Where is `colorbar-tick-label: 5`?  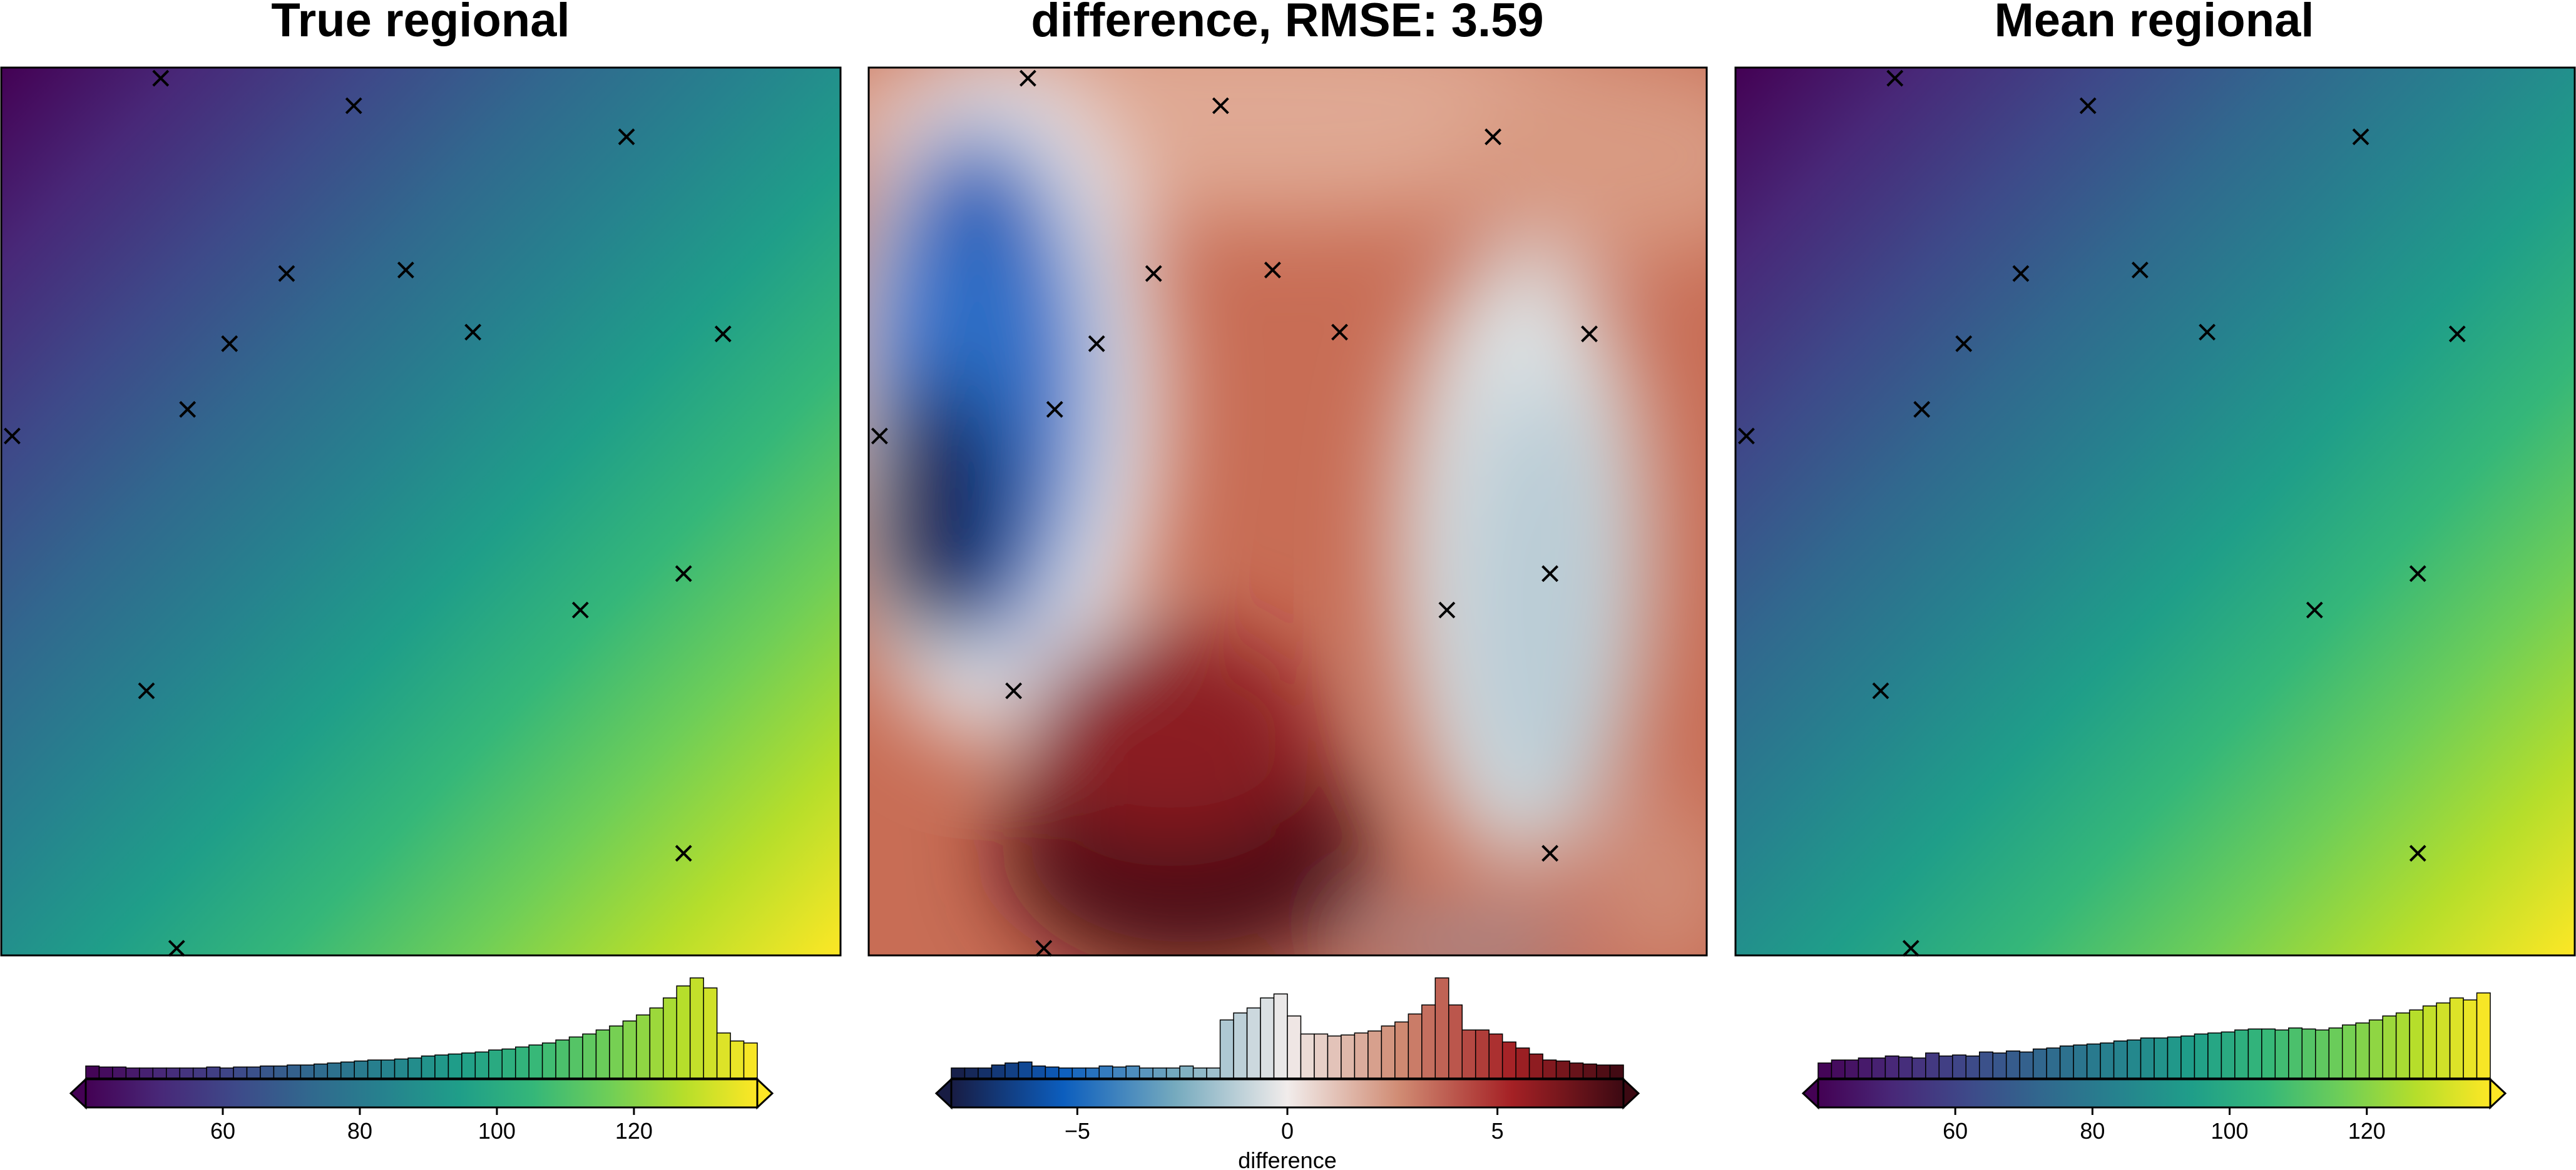 colorbar-tick-label: 5 is located at coordinates (1498, 1131).